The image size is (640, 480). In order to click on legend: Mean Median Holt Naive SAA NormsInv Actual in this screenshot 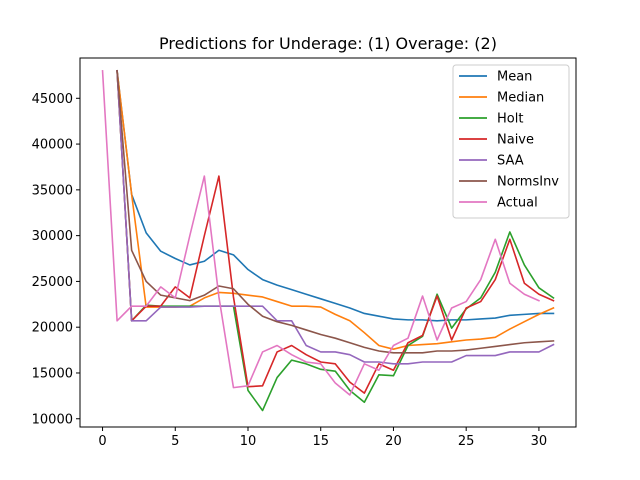, I will do `click(511, 141)`.